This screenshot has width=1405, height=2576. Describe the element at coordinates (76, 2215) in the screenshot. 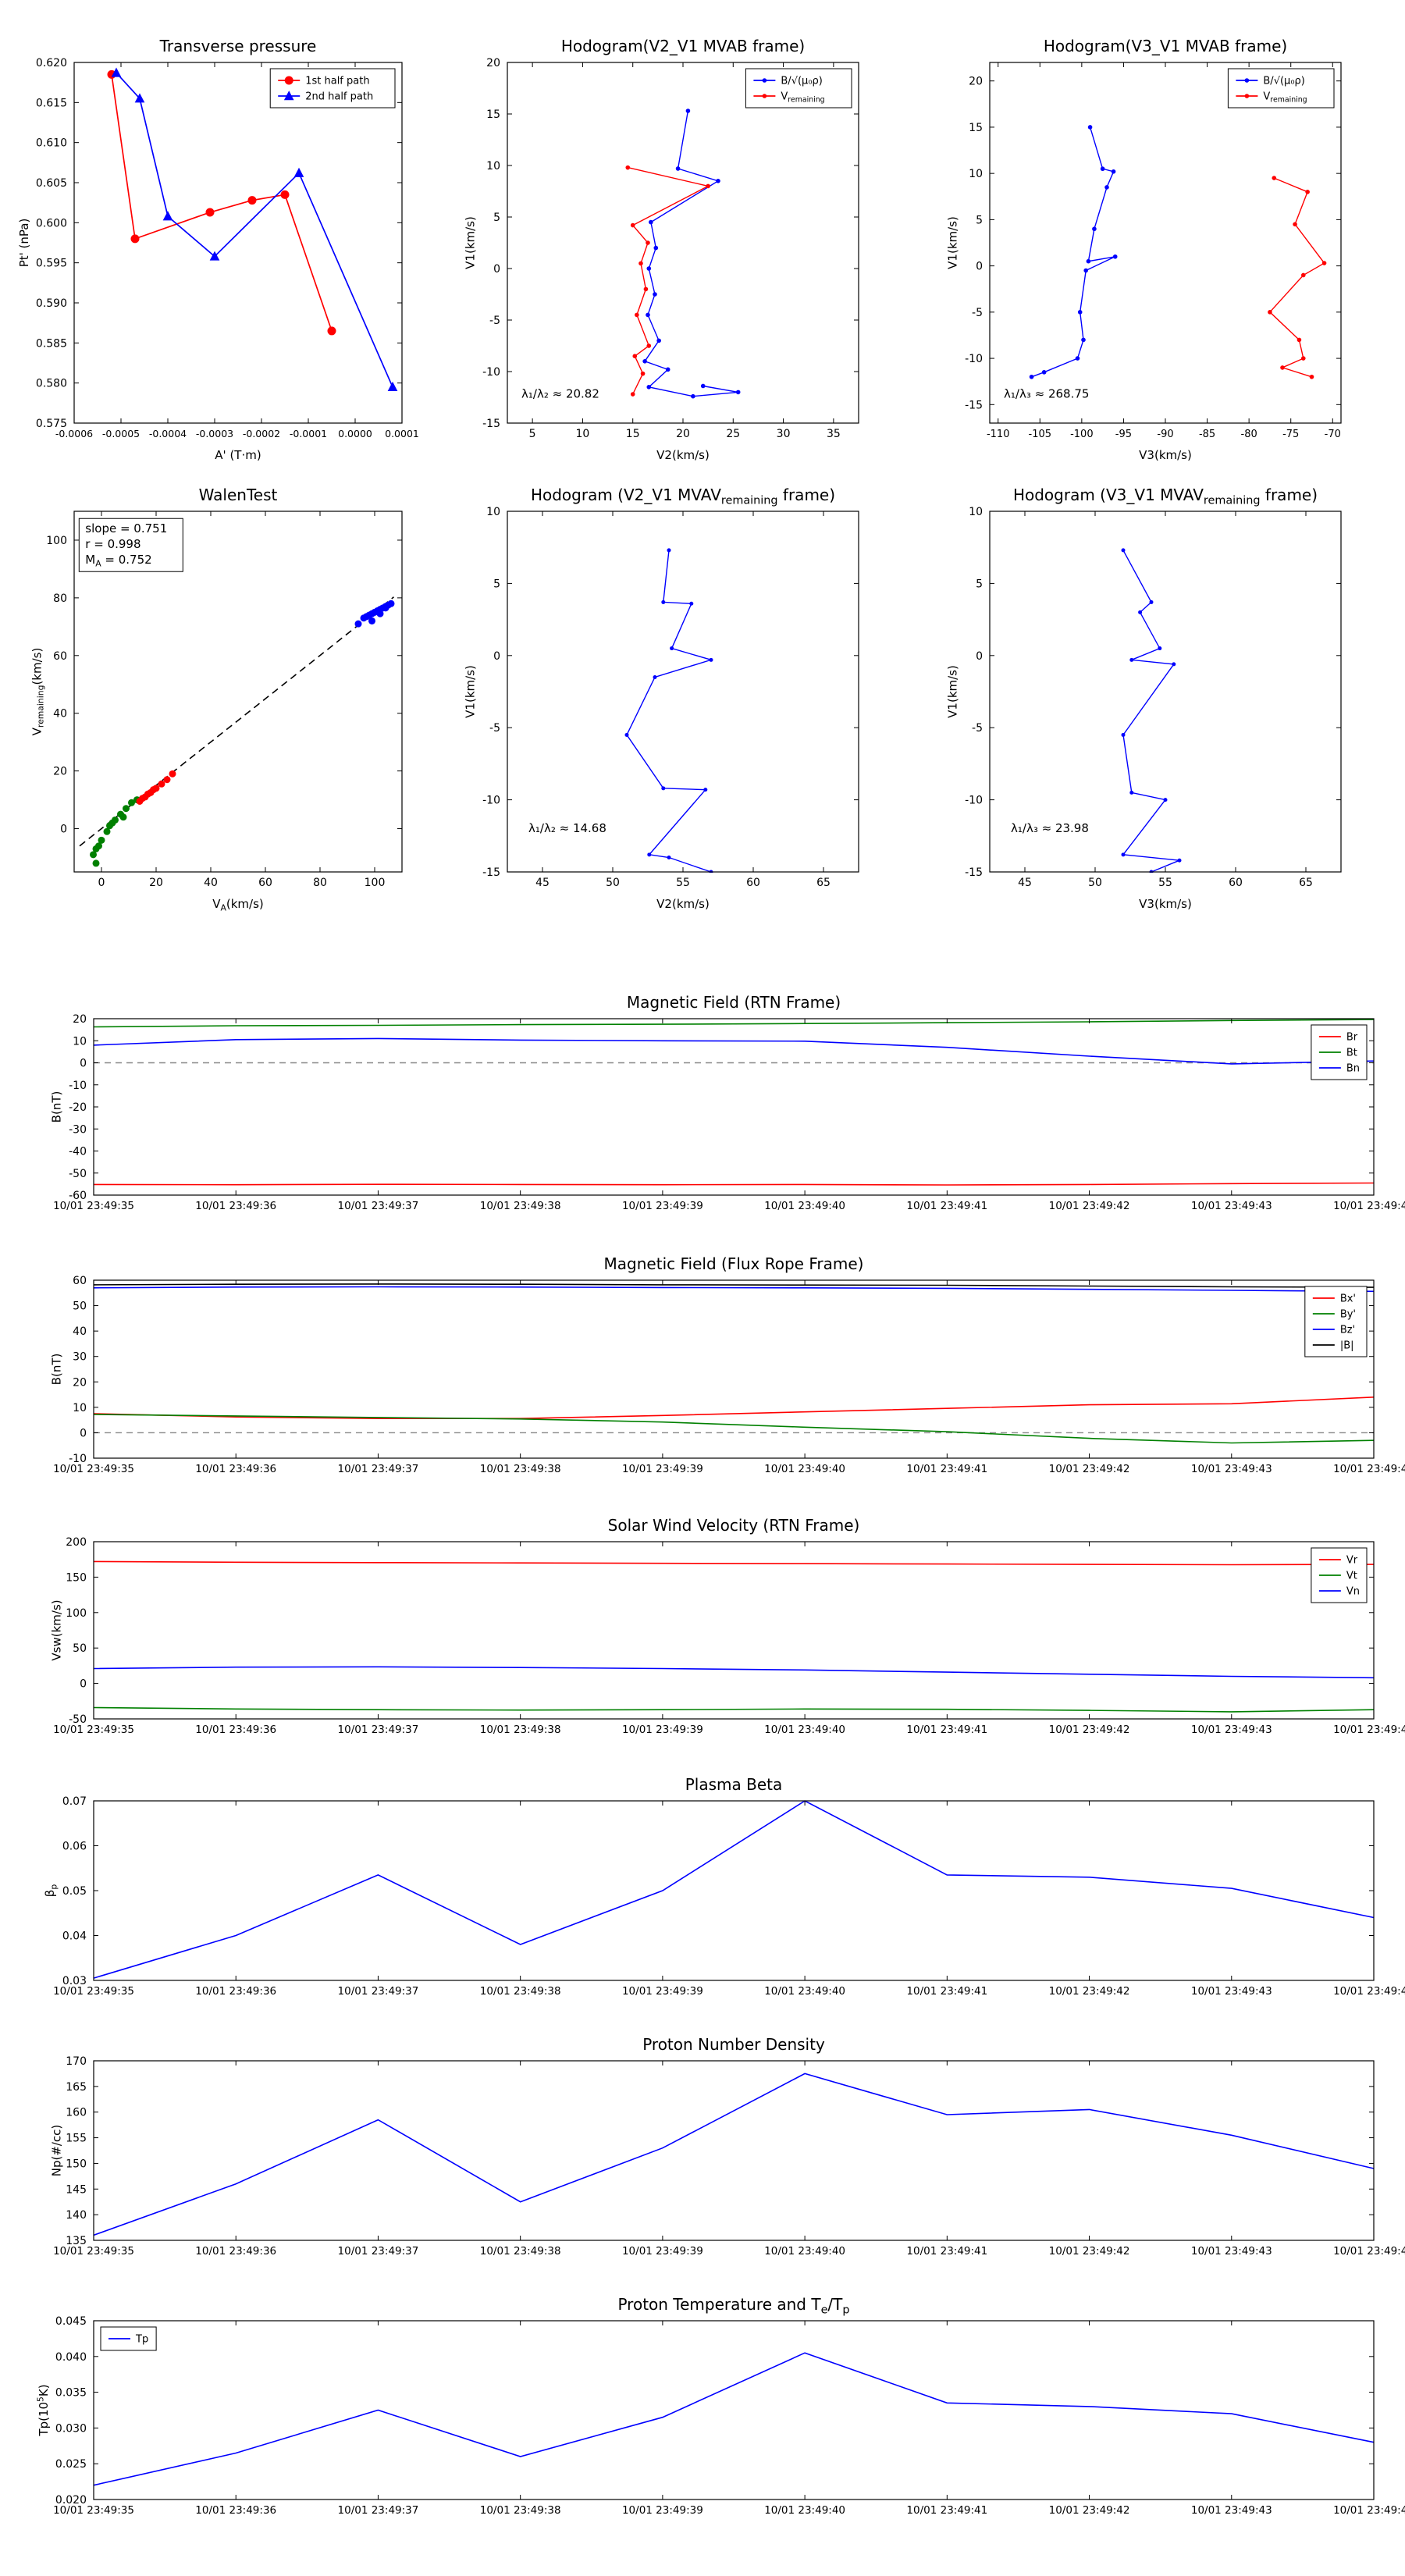

I see `y-tick-label: 140` at that location.